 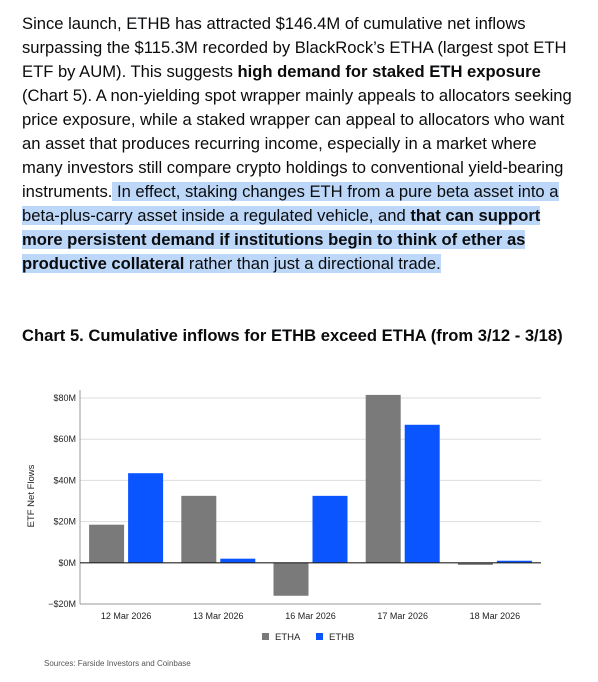 What do you see at coordinates (62, 604) in the screenshot?
I see `y-tick-label: −$20M` at bounding box center [62, 604].